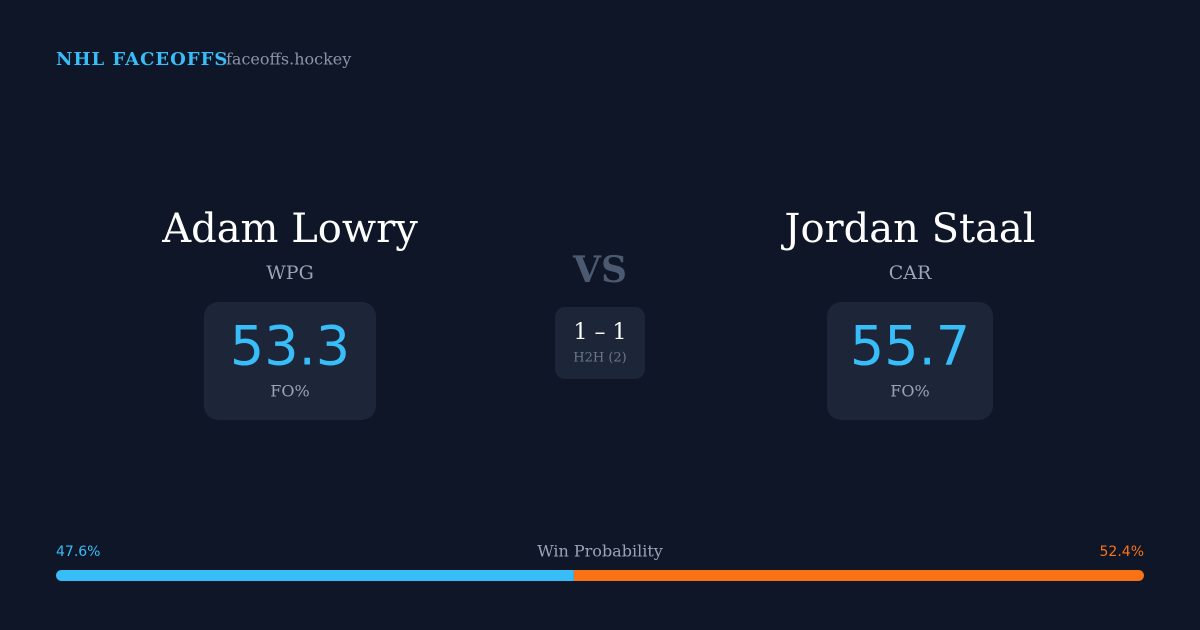  Describe the element at coordinates (288, 59) in the screenshot. I see `brand-site: faceoffs.hockey` at that location.